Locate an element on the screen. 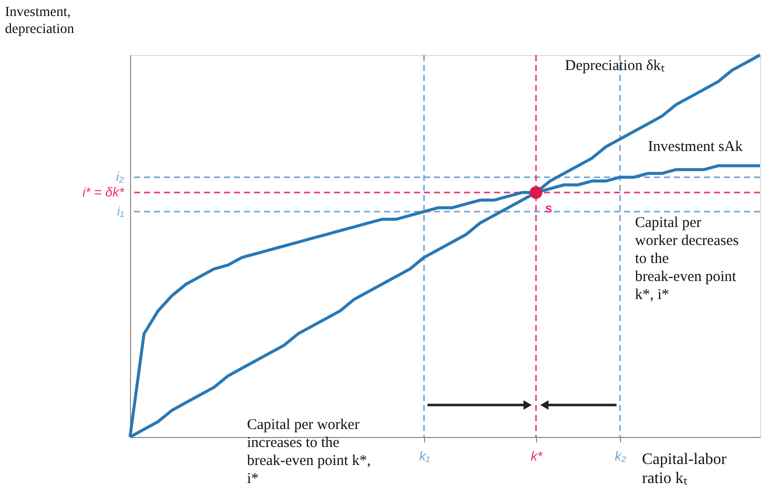 The width and height of the screenshot is (766, 499). annotation: Capital per worker decreases to the break-even point k*, i* is located at coordinates (687, 259).